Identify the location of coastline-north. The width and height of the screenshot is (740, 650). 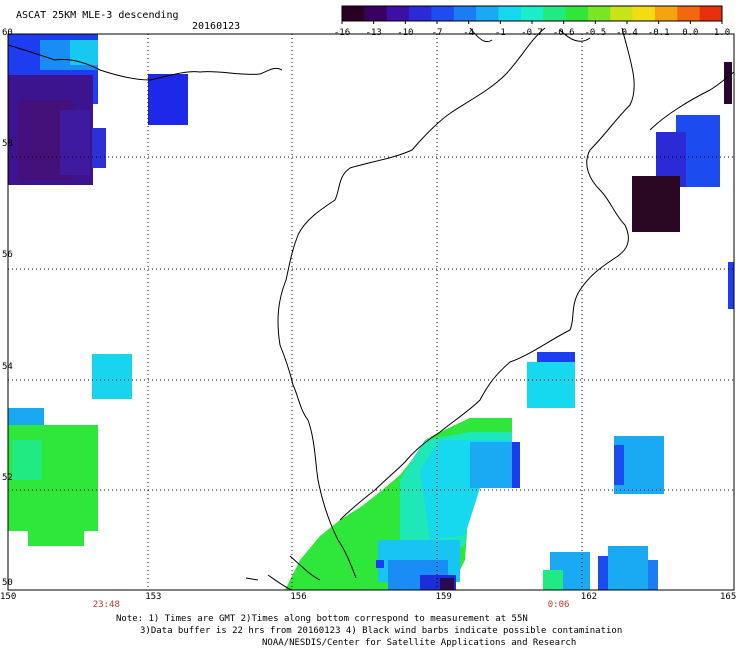
(530, 35).